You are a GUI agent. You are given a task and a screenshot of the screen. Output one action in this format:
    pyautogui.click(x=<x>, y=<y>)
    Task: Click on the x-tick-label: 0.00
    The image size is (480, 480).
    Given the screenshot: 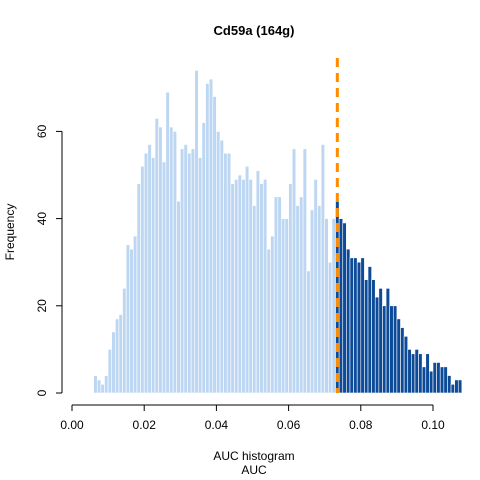 What is the action you would take?
    pyautogui.click(x=72, y=425)
    